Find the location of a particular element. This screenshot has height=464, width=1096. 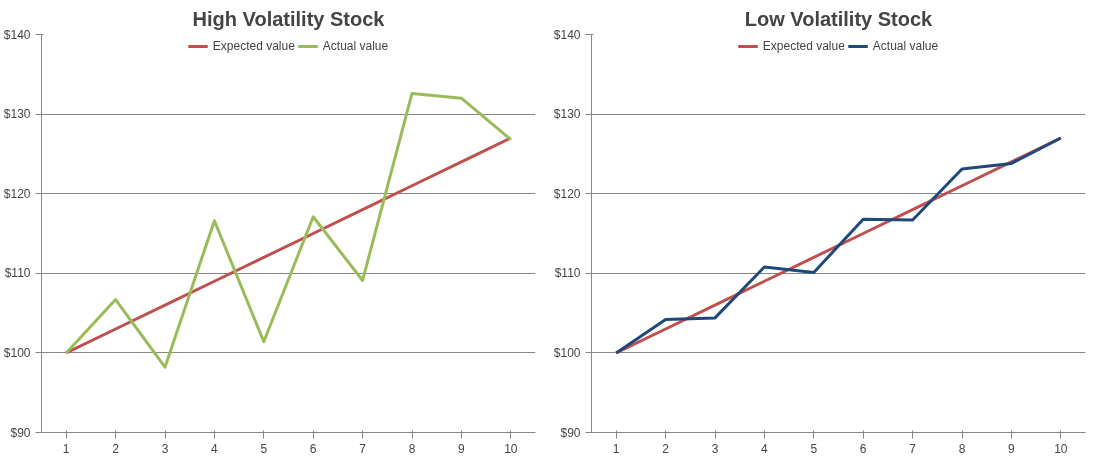

chart-title: Low Volatility Stock is located at coordinates (839, 18).